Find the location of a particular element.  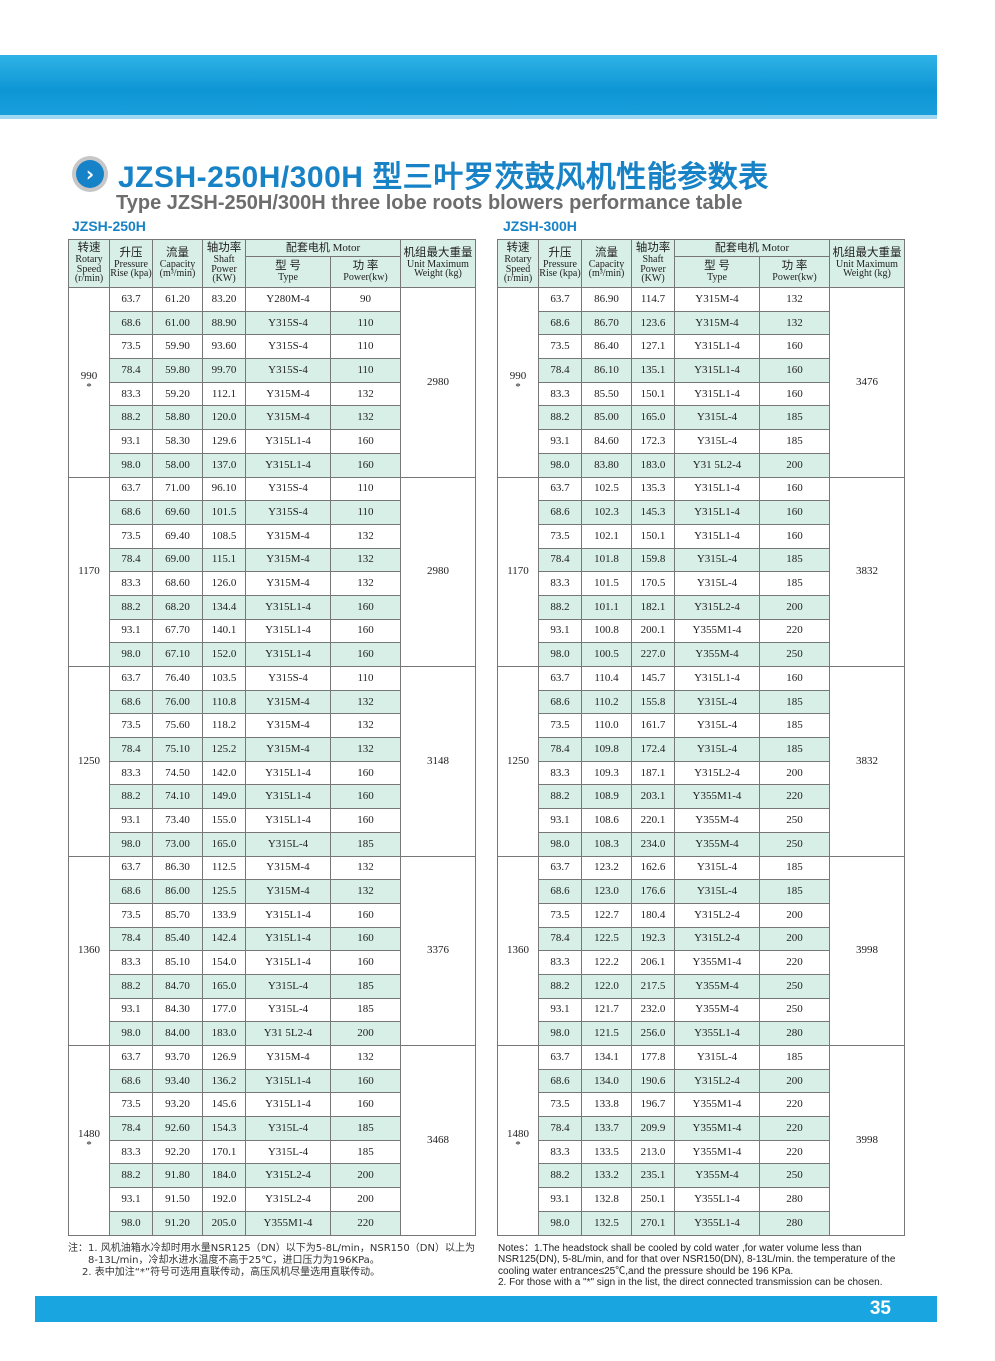

weight-cell: 3468 is located at coordinates (438, 1140).